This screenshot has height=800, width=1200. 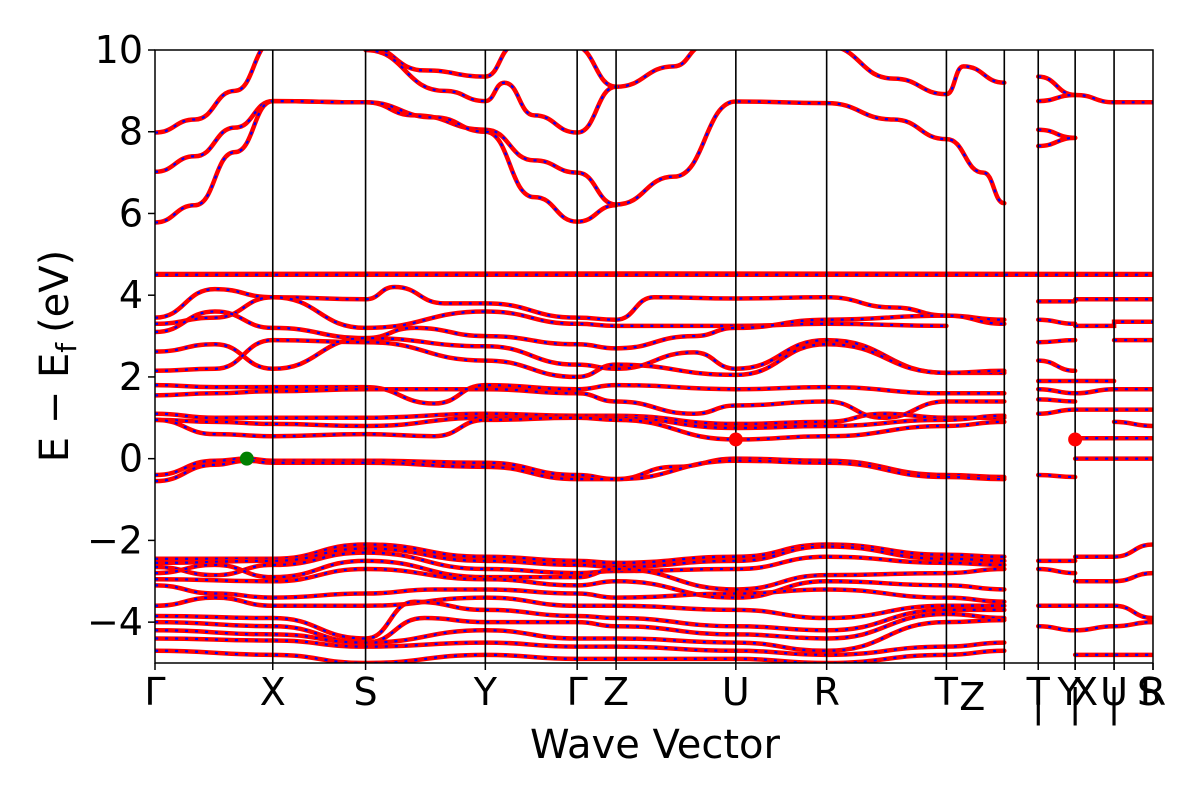 I want to click on y-tick-label: −4, so click(x=115, y=622).